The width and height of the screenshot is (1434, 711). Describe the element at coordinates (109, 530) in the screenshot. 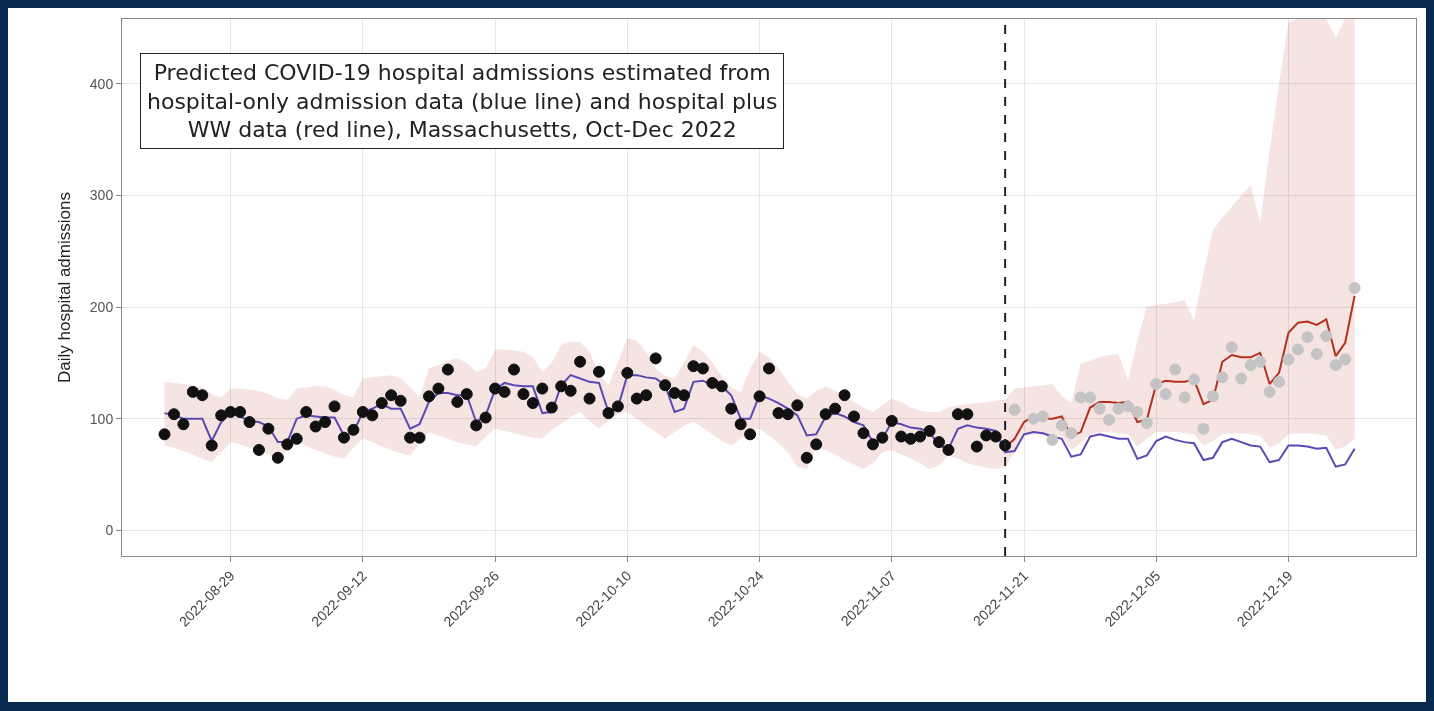

I see `y-tick-label: 0` at that location.